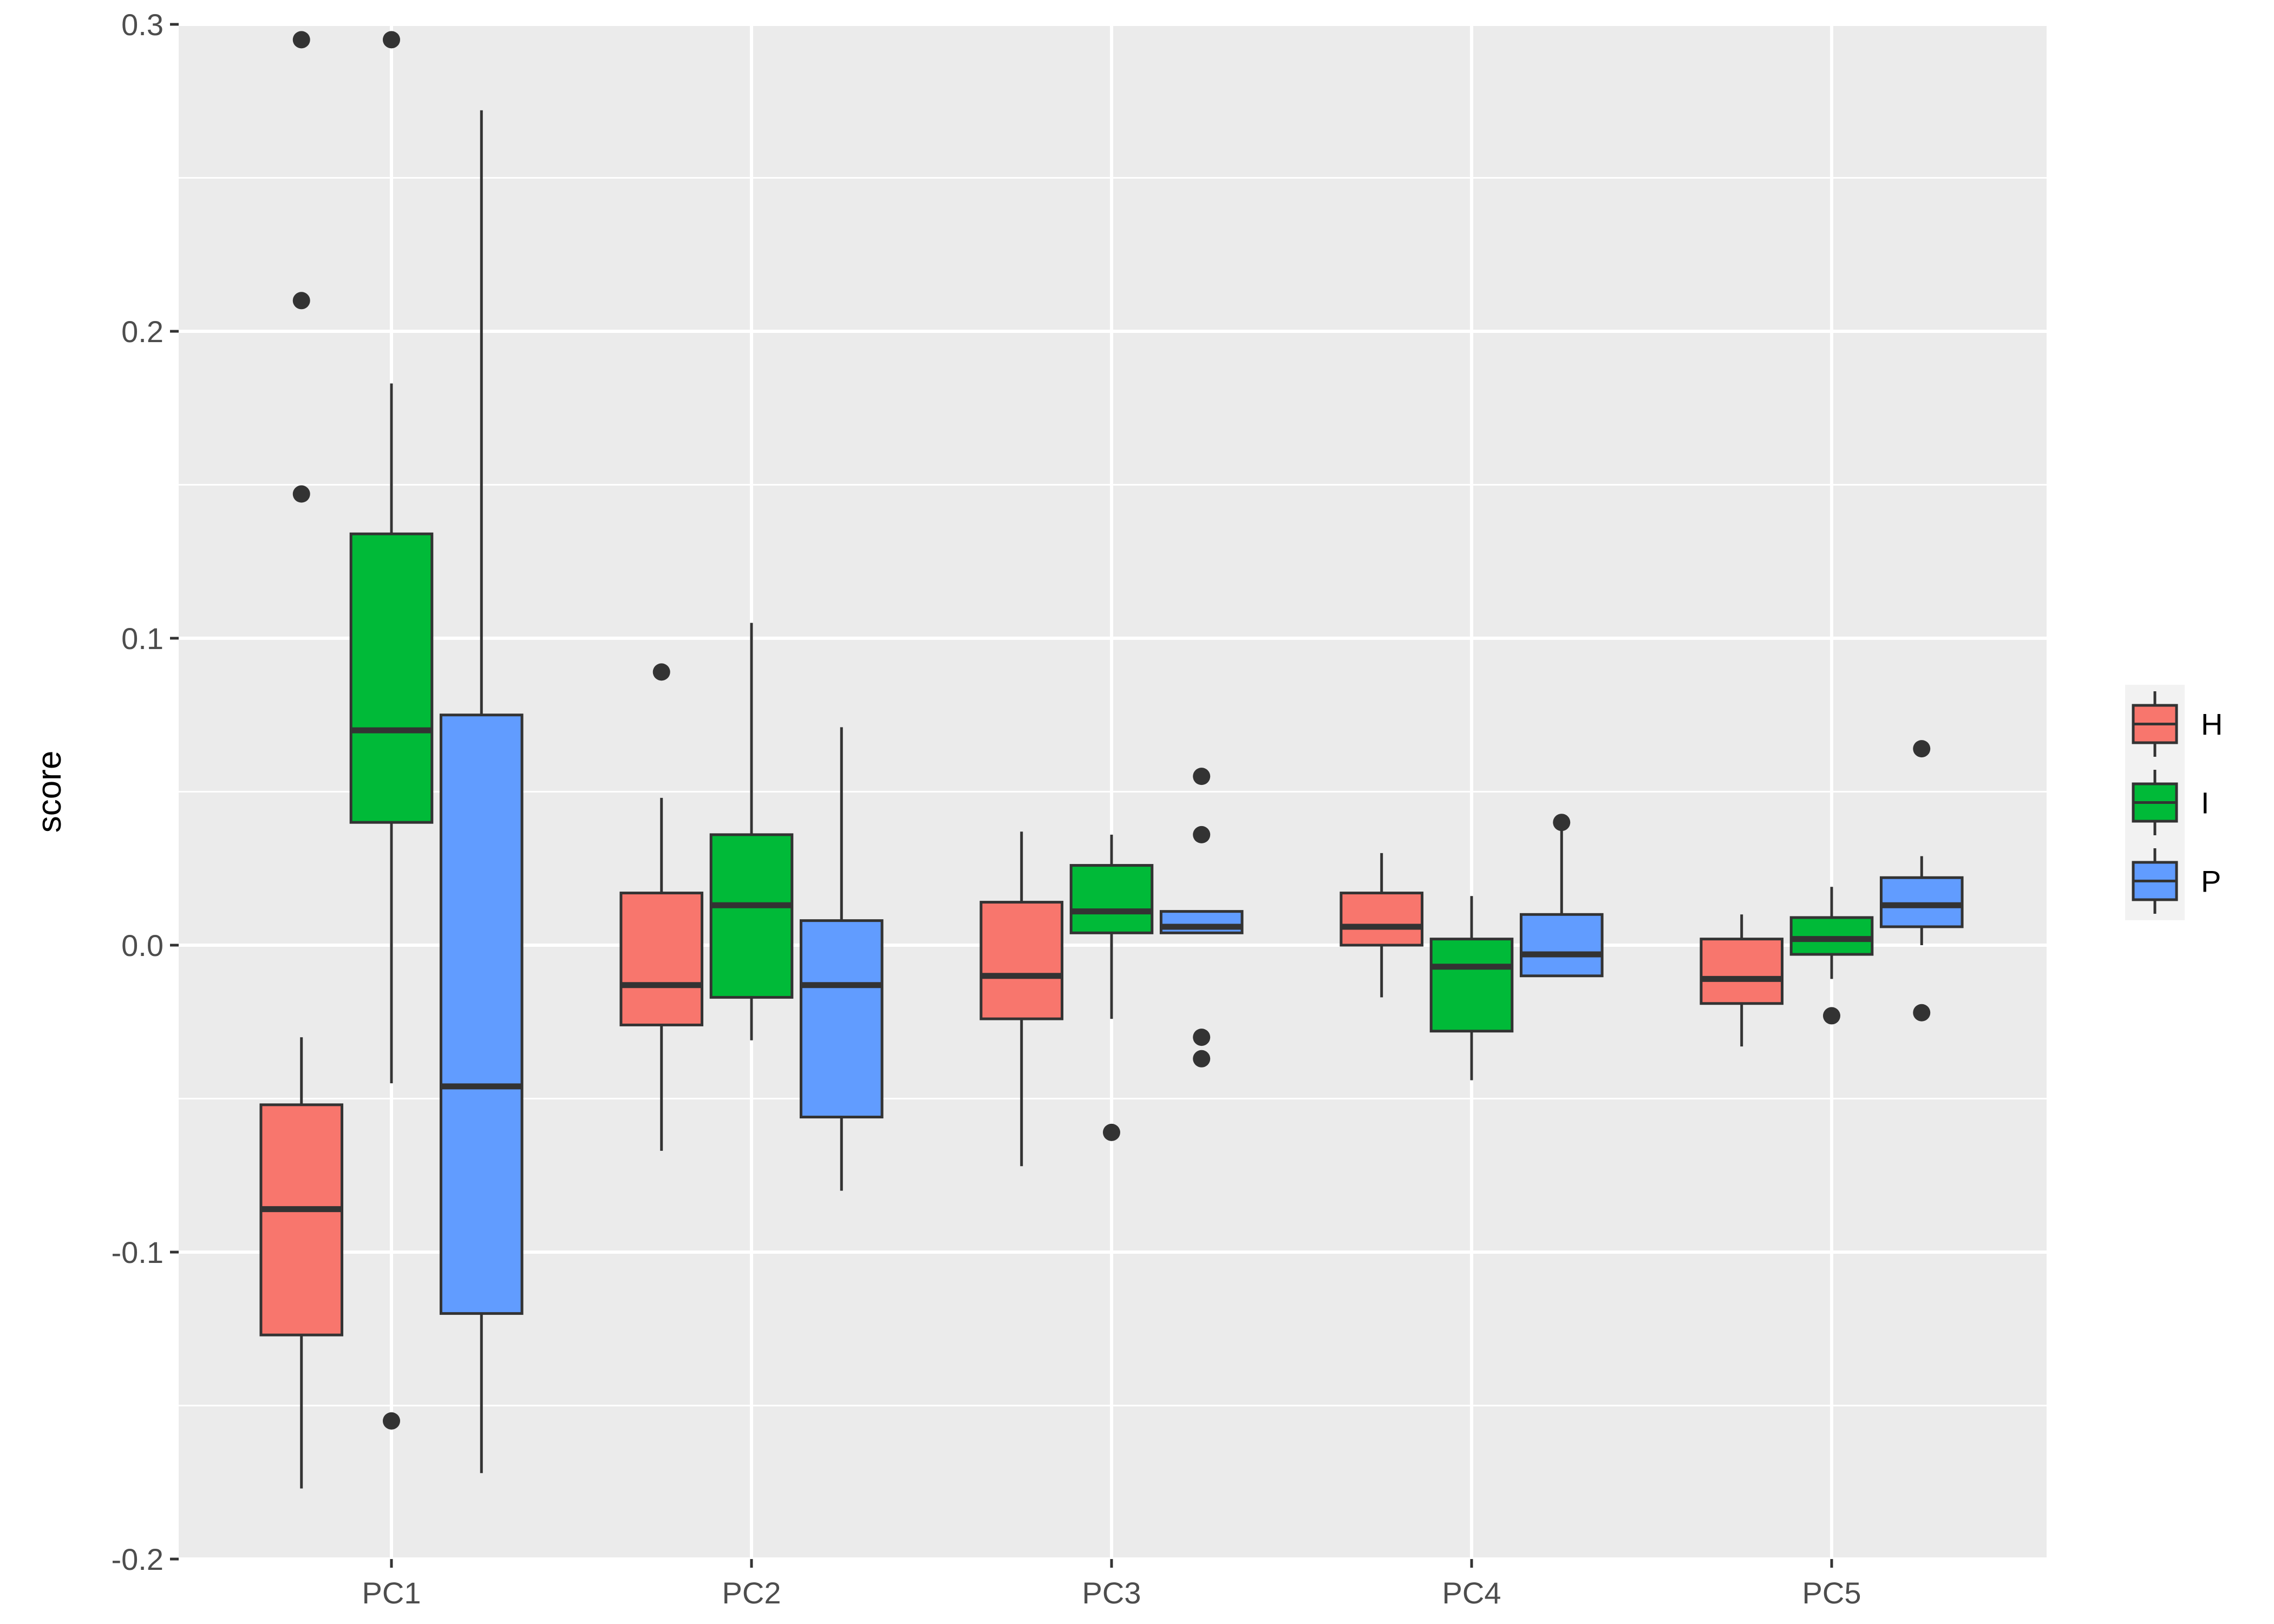  I want to click on box-P-PC2, so click(842, 959).